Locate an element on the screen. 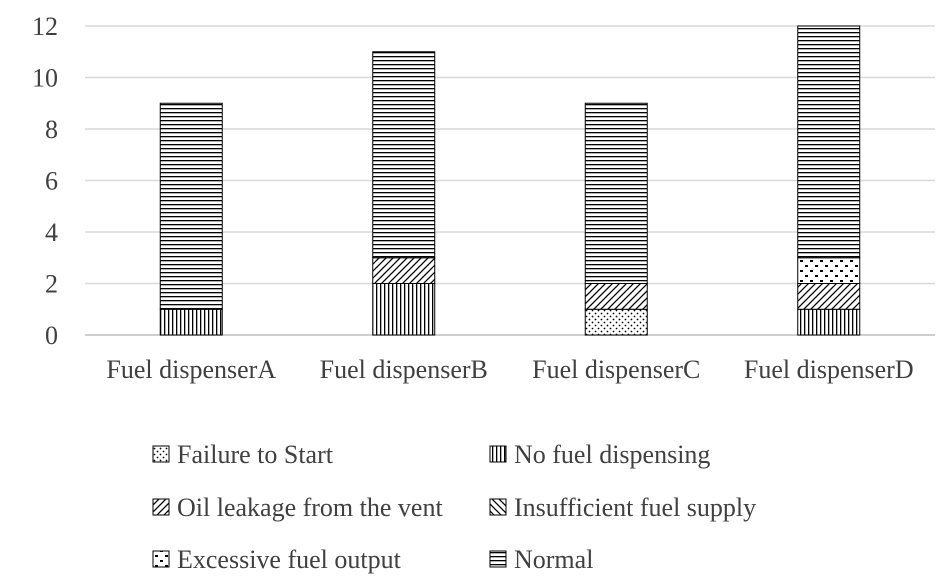  y-axis: 0 2 4 6 8 10 12 is located at coordinates (45, 181).